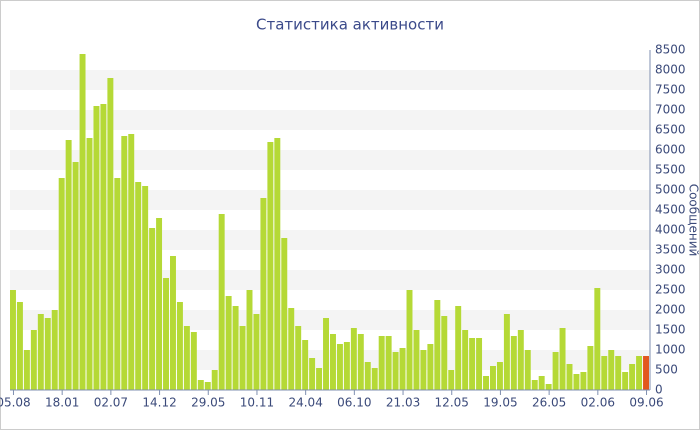 Image resolution: width=700 pixels, height=430 pixels. Describe the element at coordinates (670, 330) in the screenshot. I see `y-tick-label: 1500` at that location.